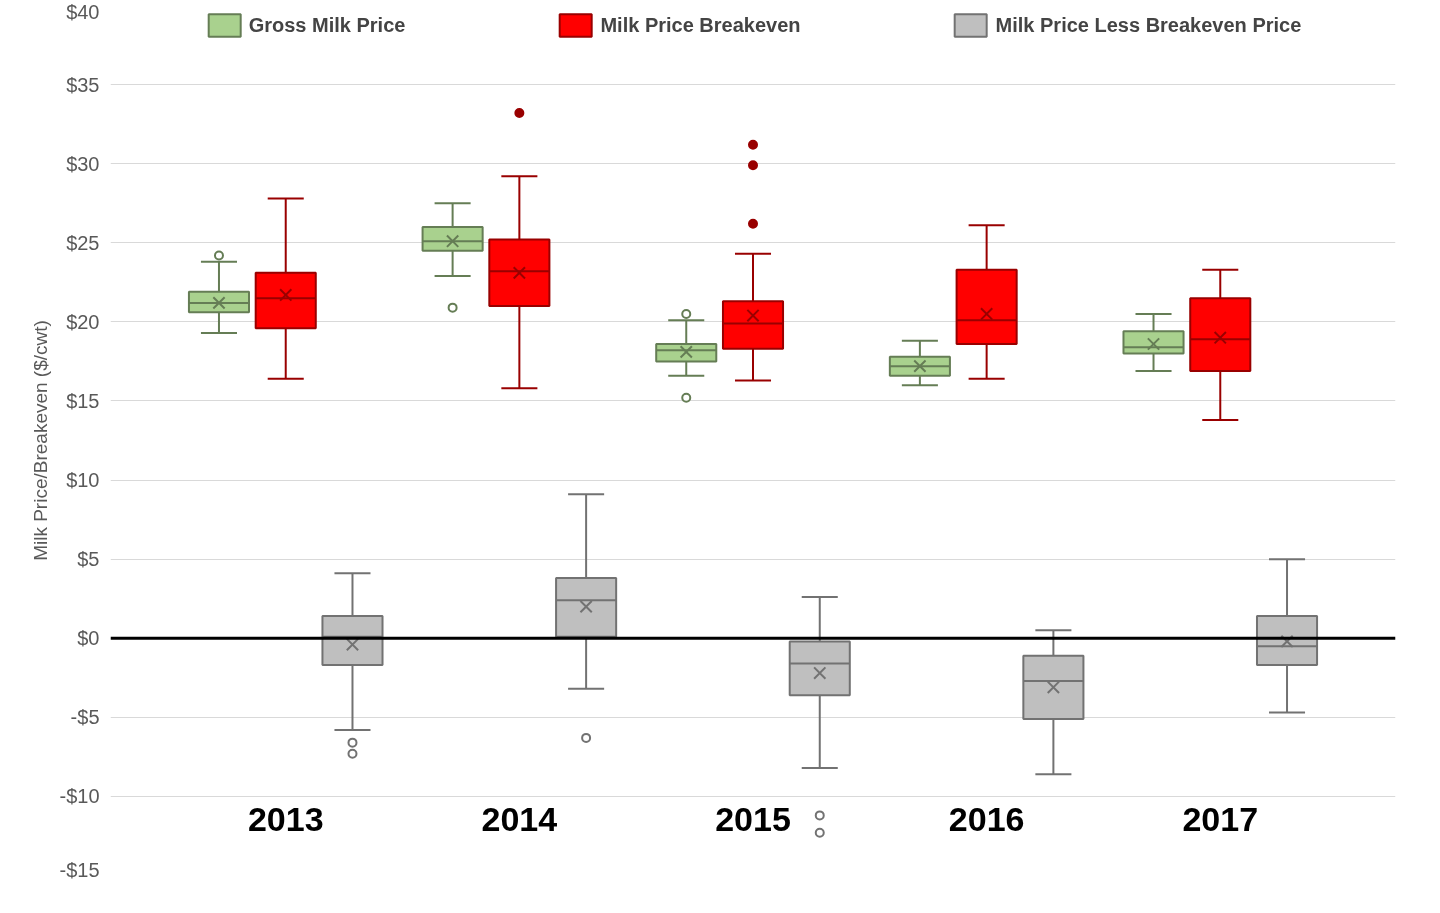  Describe the element at coordinates (1148, 25) in the screenshot. I see `legend-label: Milk Price Less Breakeven Price` at that location.